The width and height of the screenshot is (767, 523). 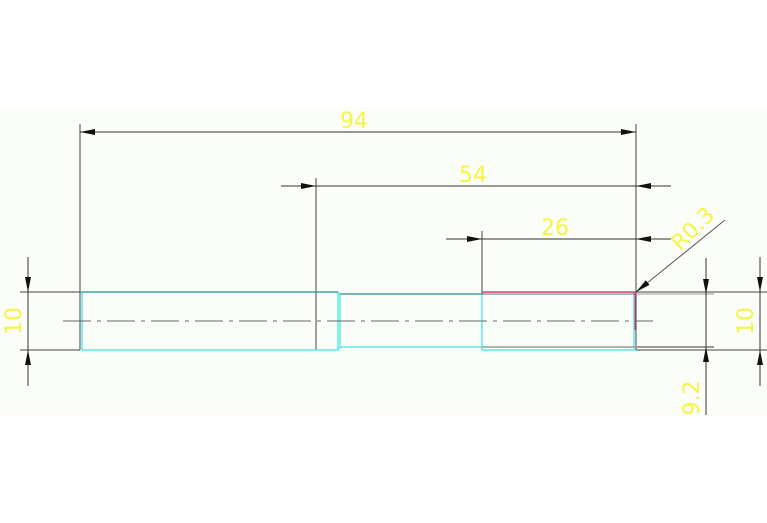 I want to click on dim-26-text: 26, so click(x=555, y=228).